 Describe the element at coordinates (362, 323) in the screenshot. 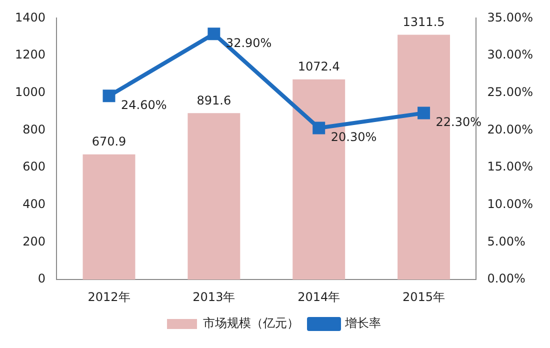

I see `legend-label: 增长率` at that location.